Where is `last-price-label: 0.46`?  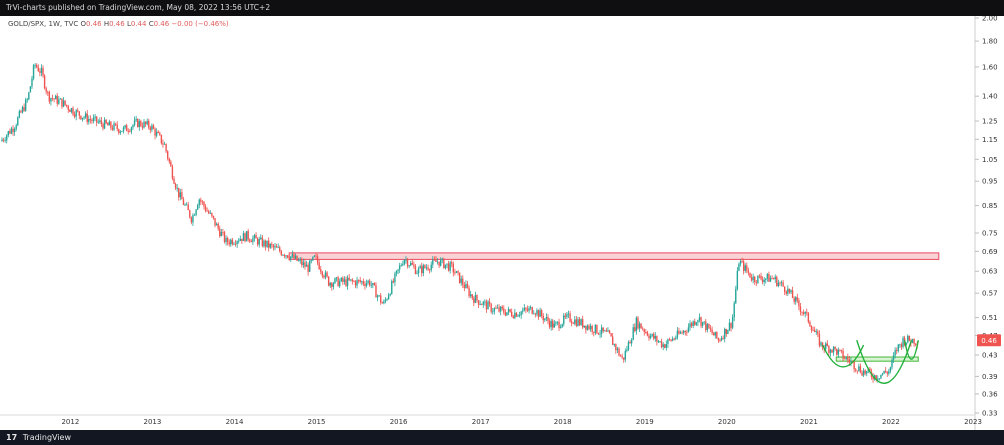 last-price-label: 0.46 is located at coordinates (989, 341).